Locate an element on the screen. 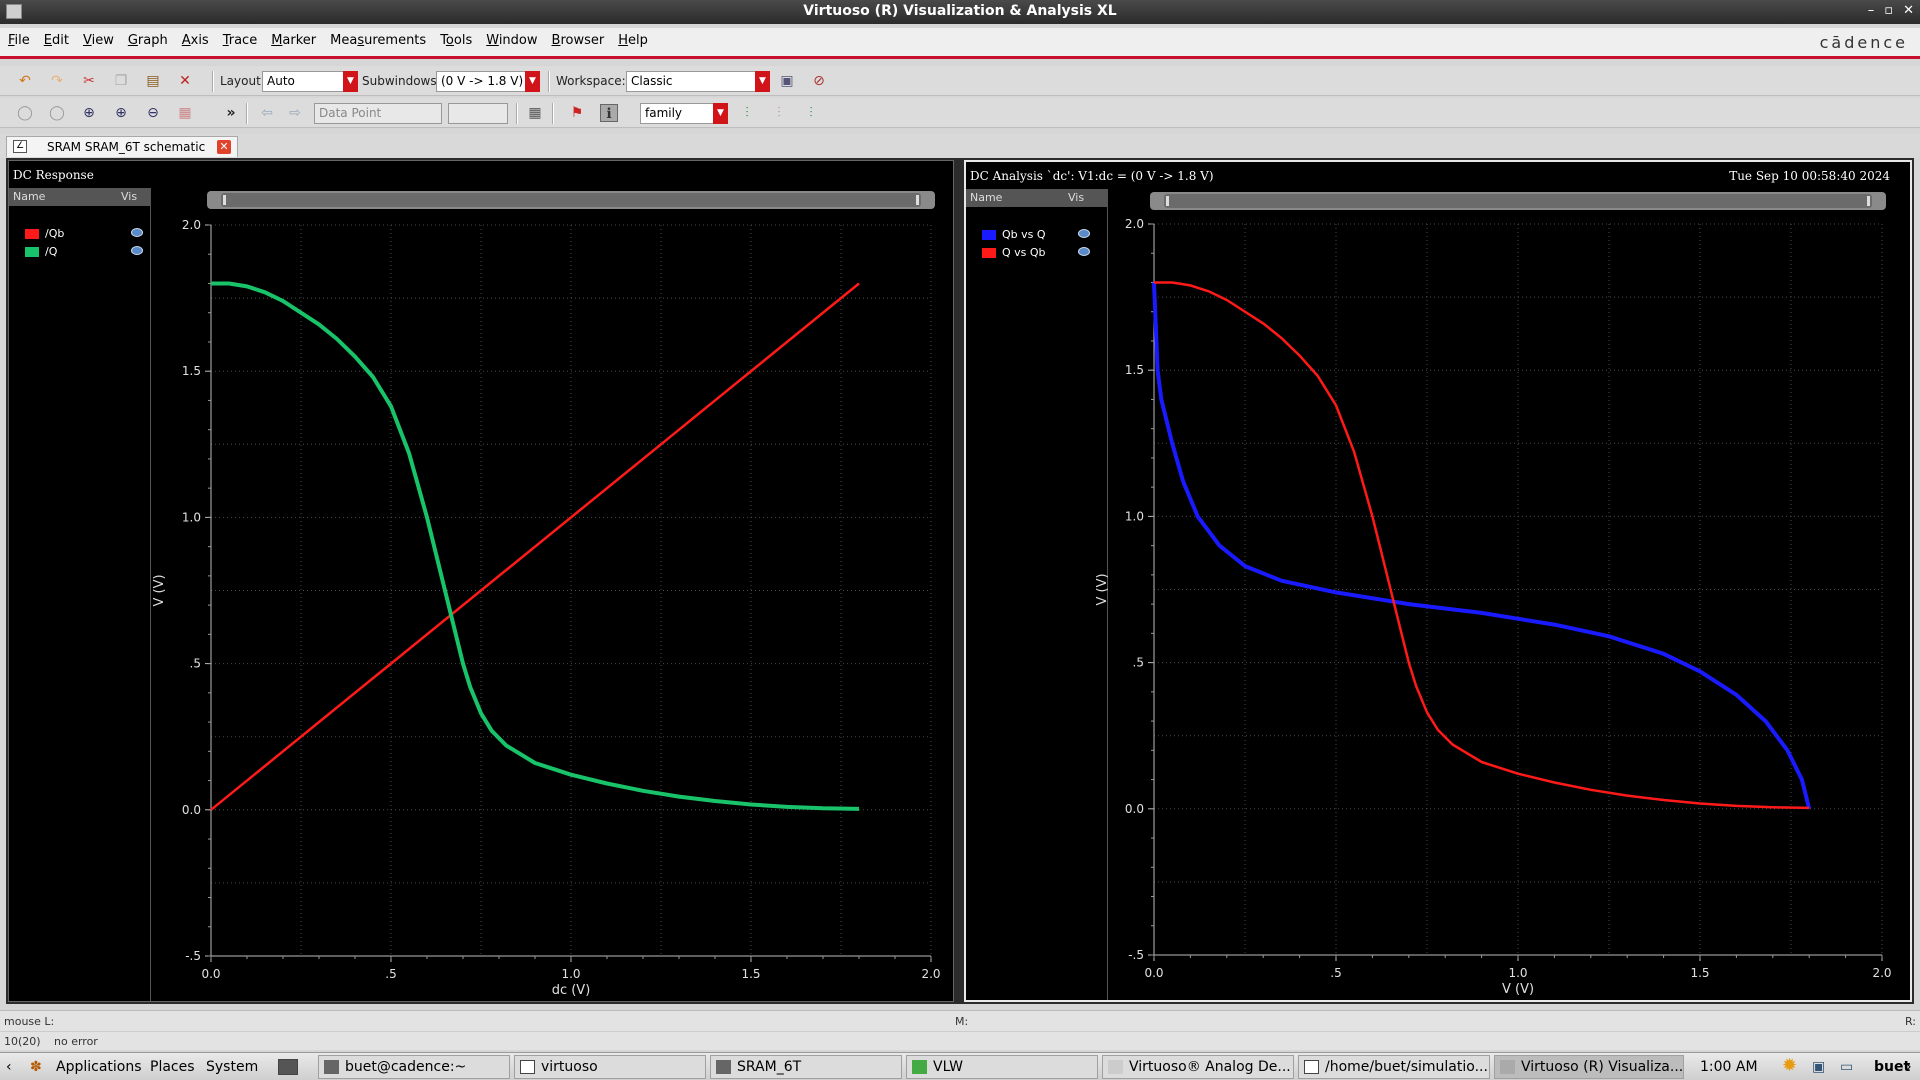 This screenshot has height=1080, width=1920. subwindows-select: (0 V -> 1.8 V) ▼ is located at coordinates (488, 81).